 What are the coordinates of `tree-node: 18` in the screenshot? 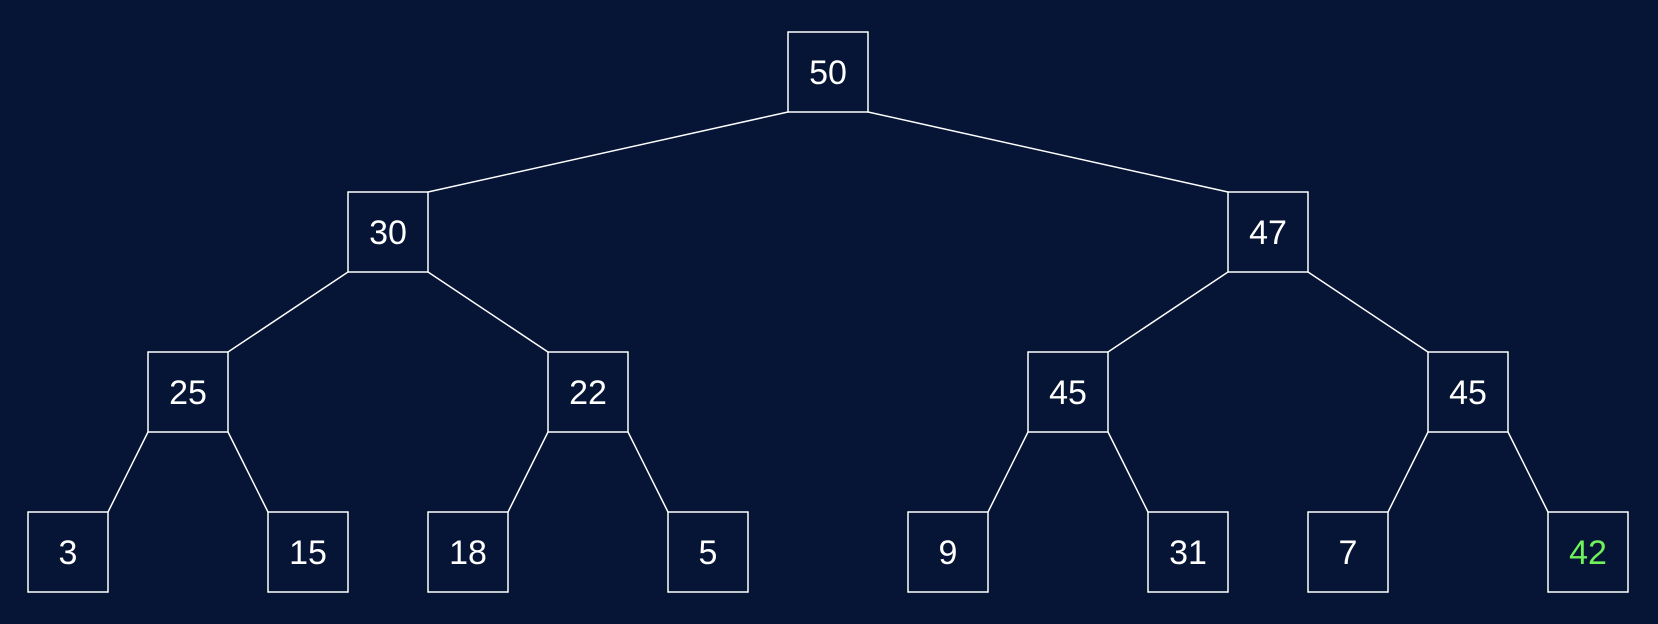 It's located at (468, 552).